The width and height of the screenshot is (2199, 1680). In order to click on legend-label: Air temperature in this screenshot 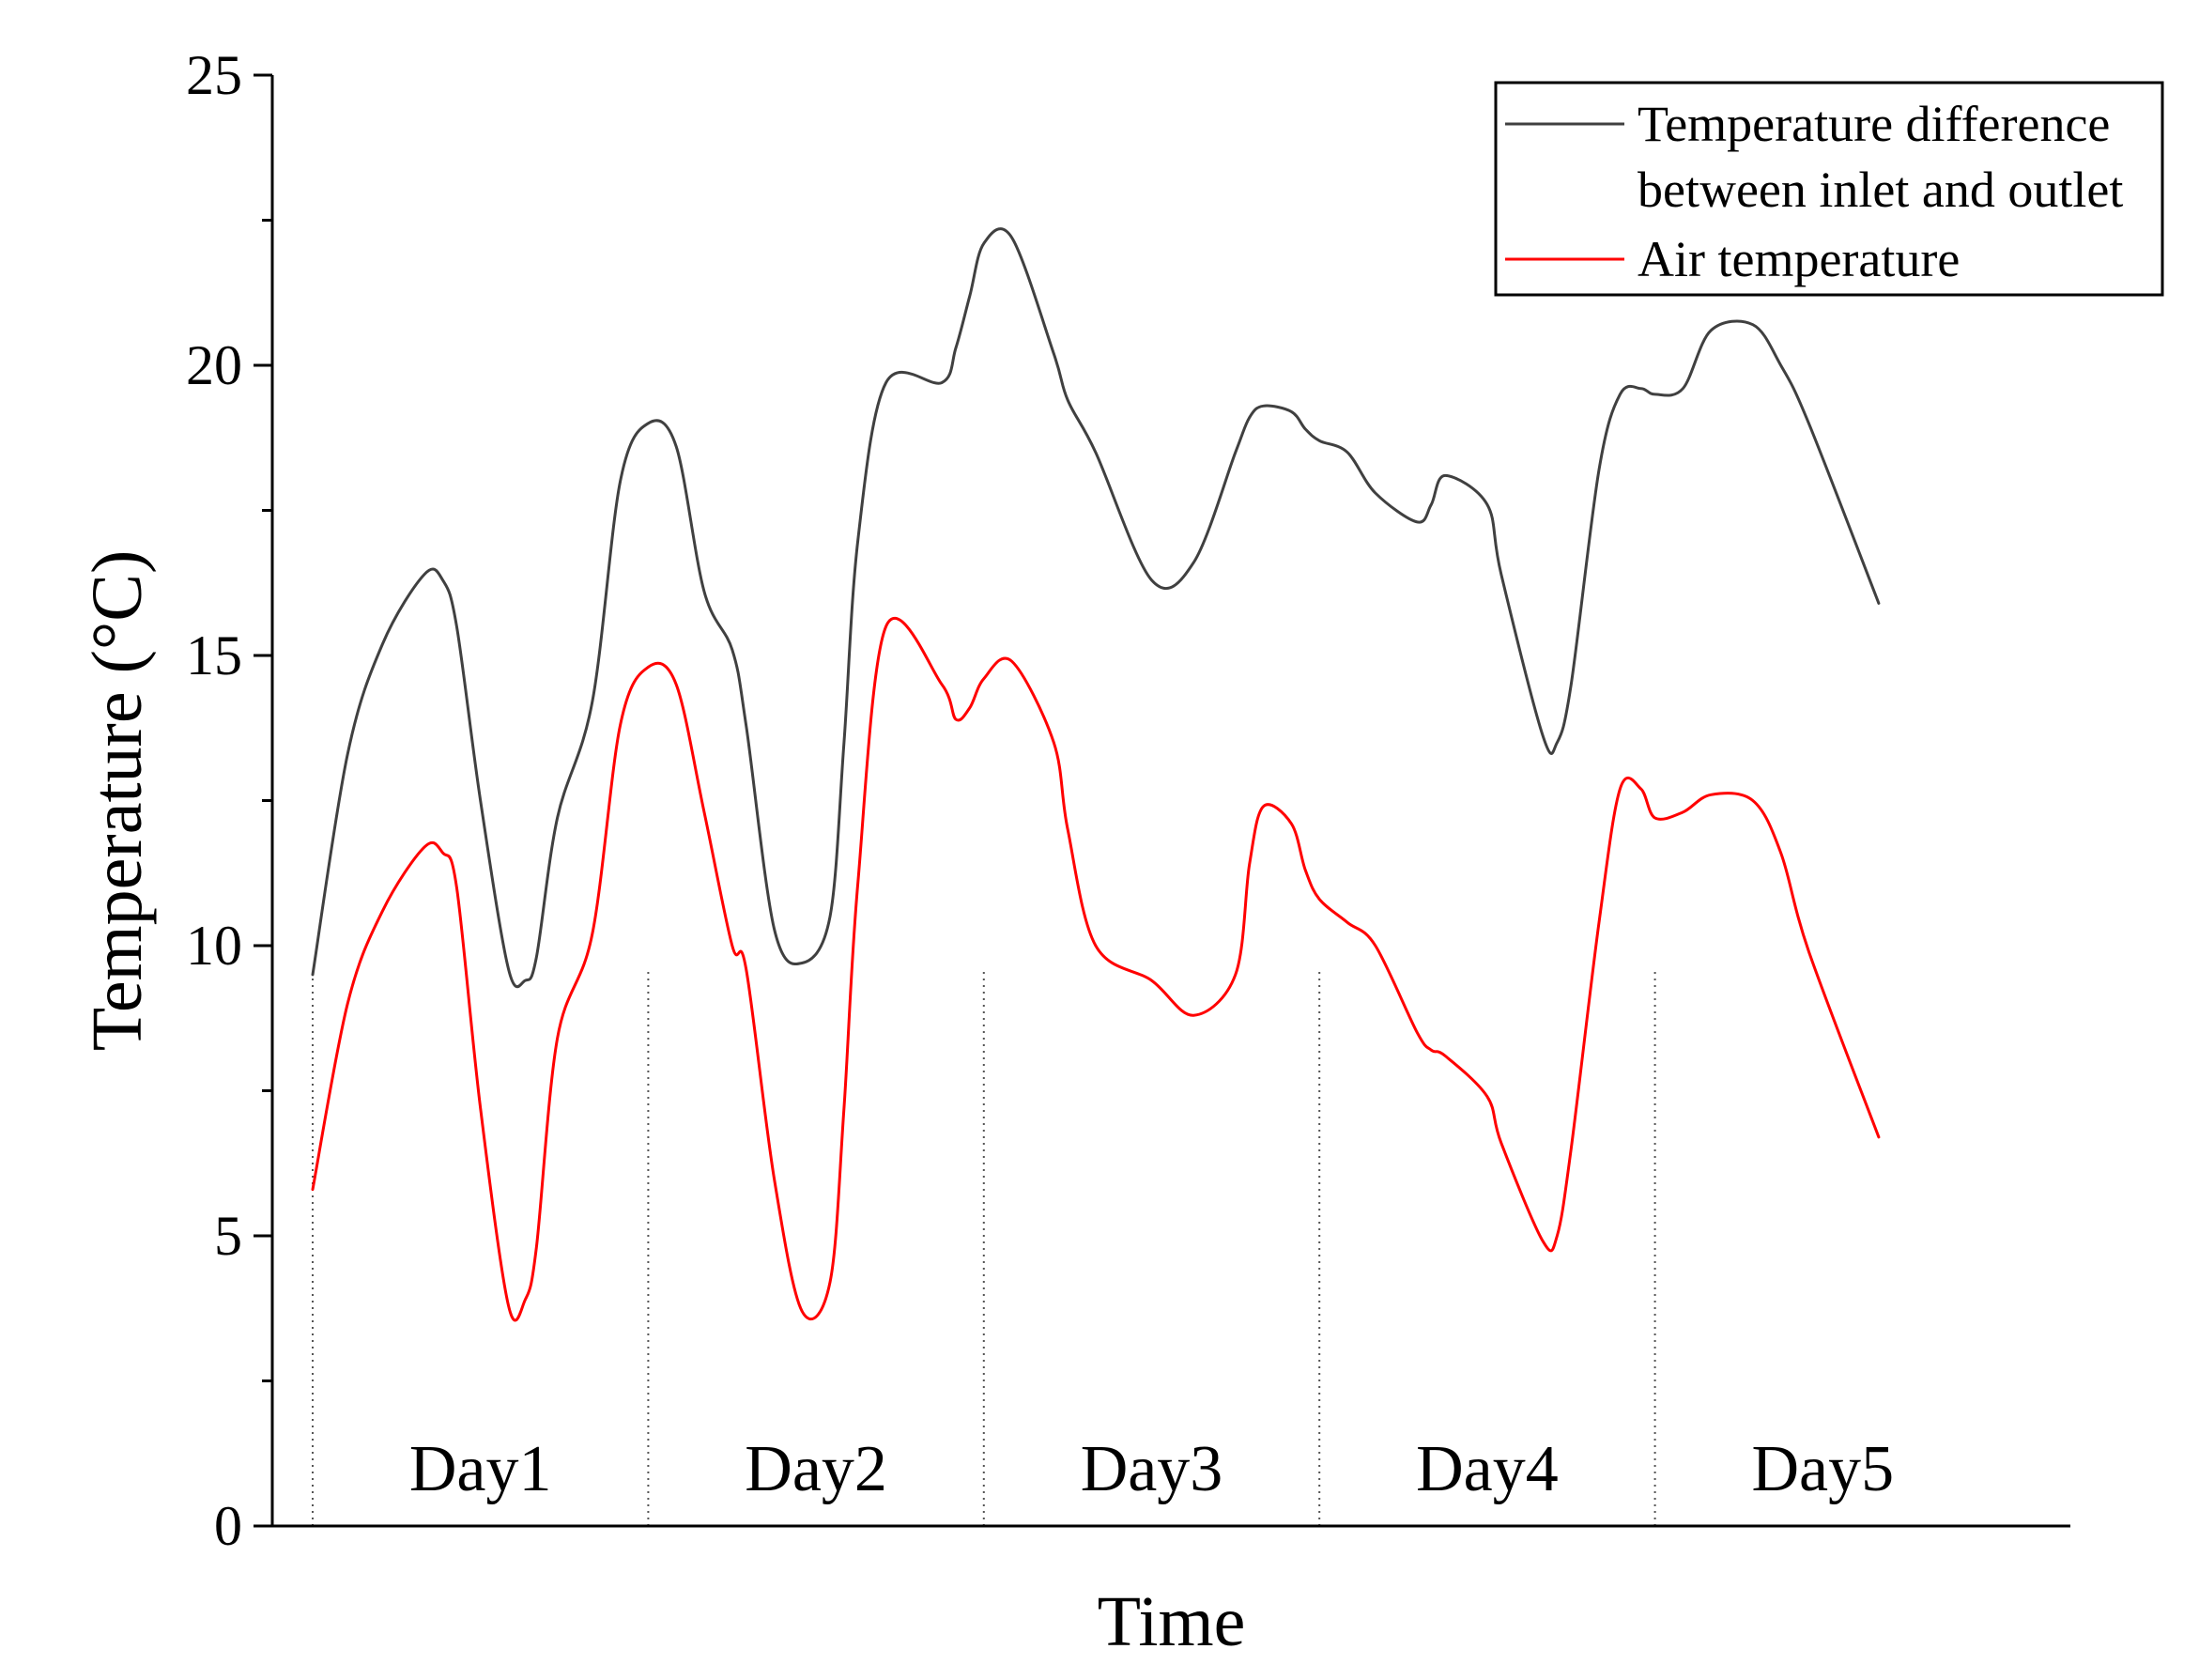, I will do `click(1799, 259)`.